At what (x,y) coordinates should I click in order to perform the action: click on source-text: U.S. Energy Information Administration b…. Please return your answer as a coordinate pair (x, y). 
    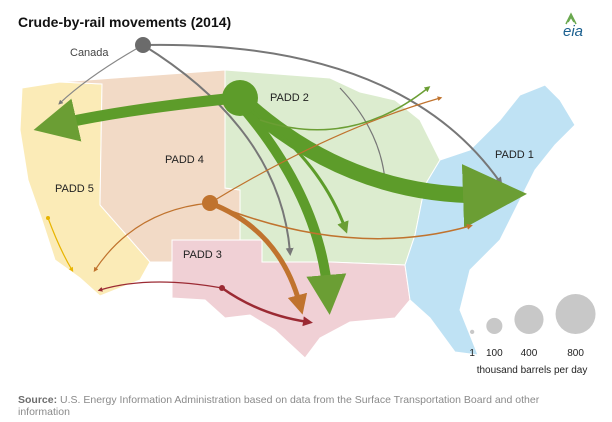
    Looking at the image, I should click on (279, 406).